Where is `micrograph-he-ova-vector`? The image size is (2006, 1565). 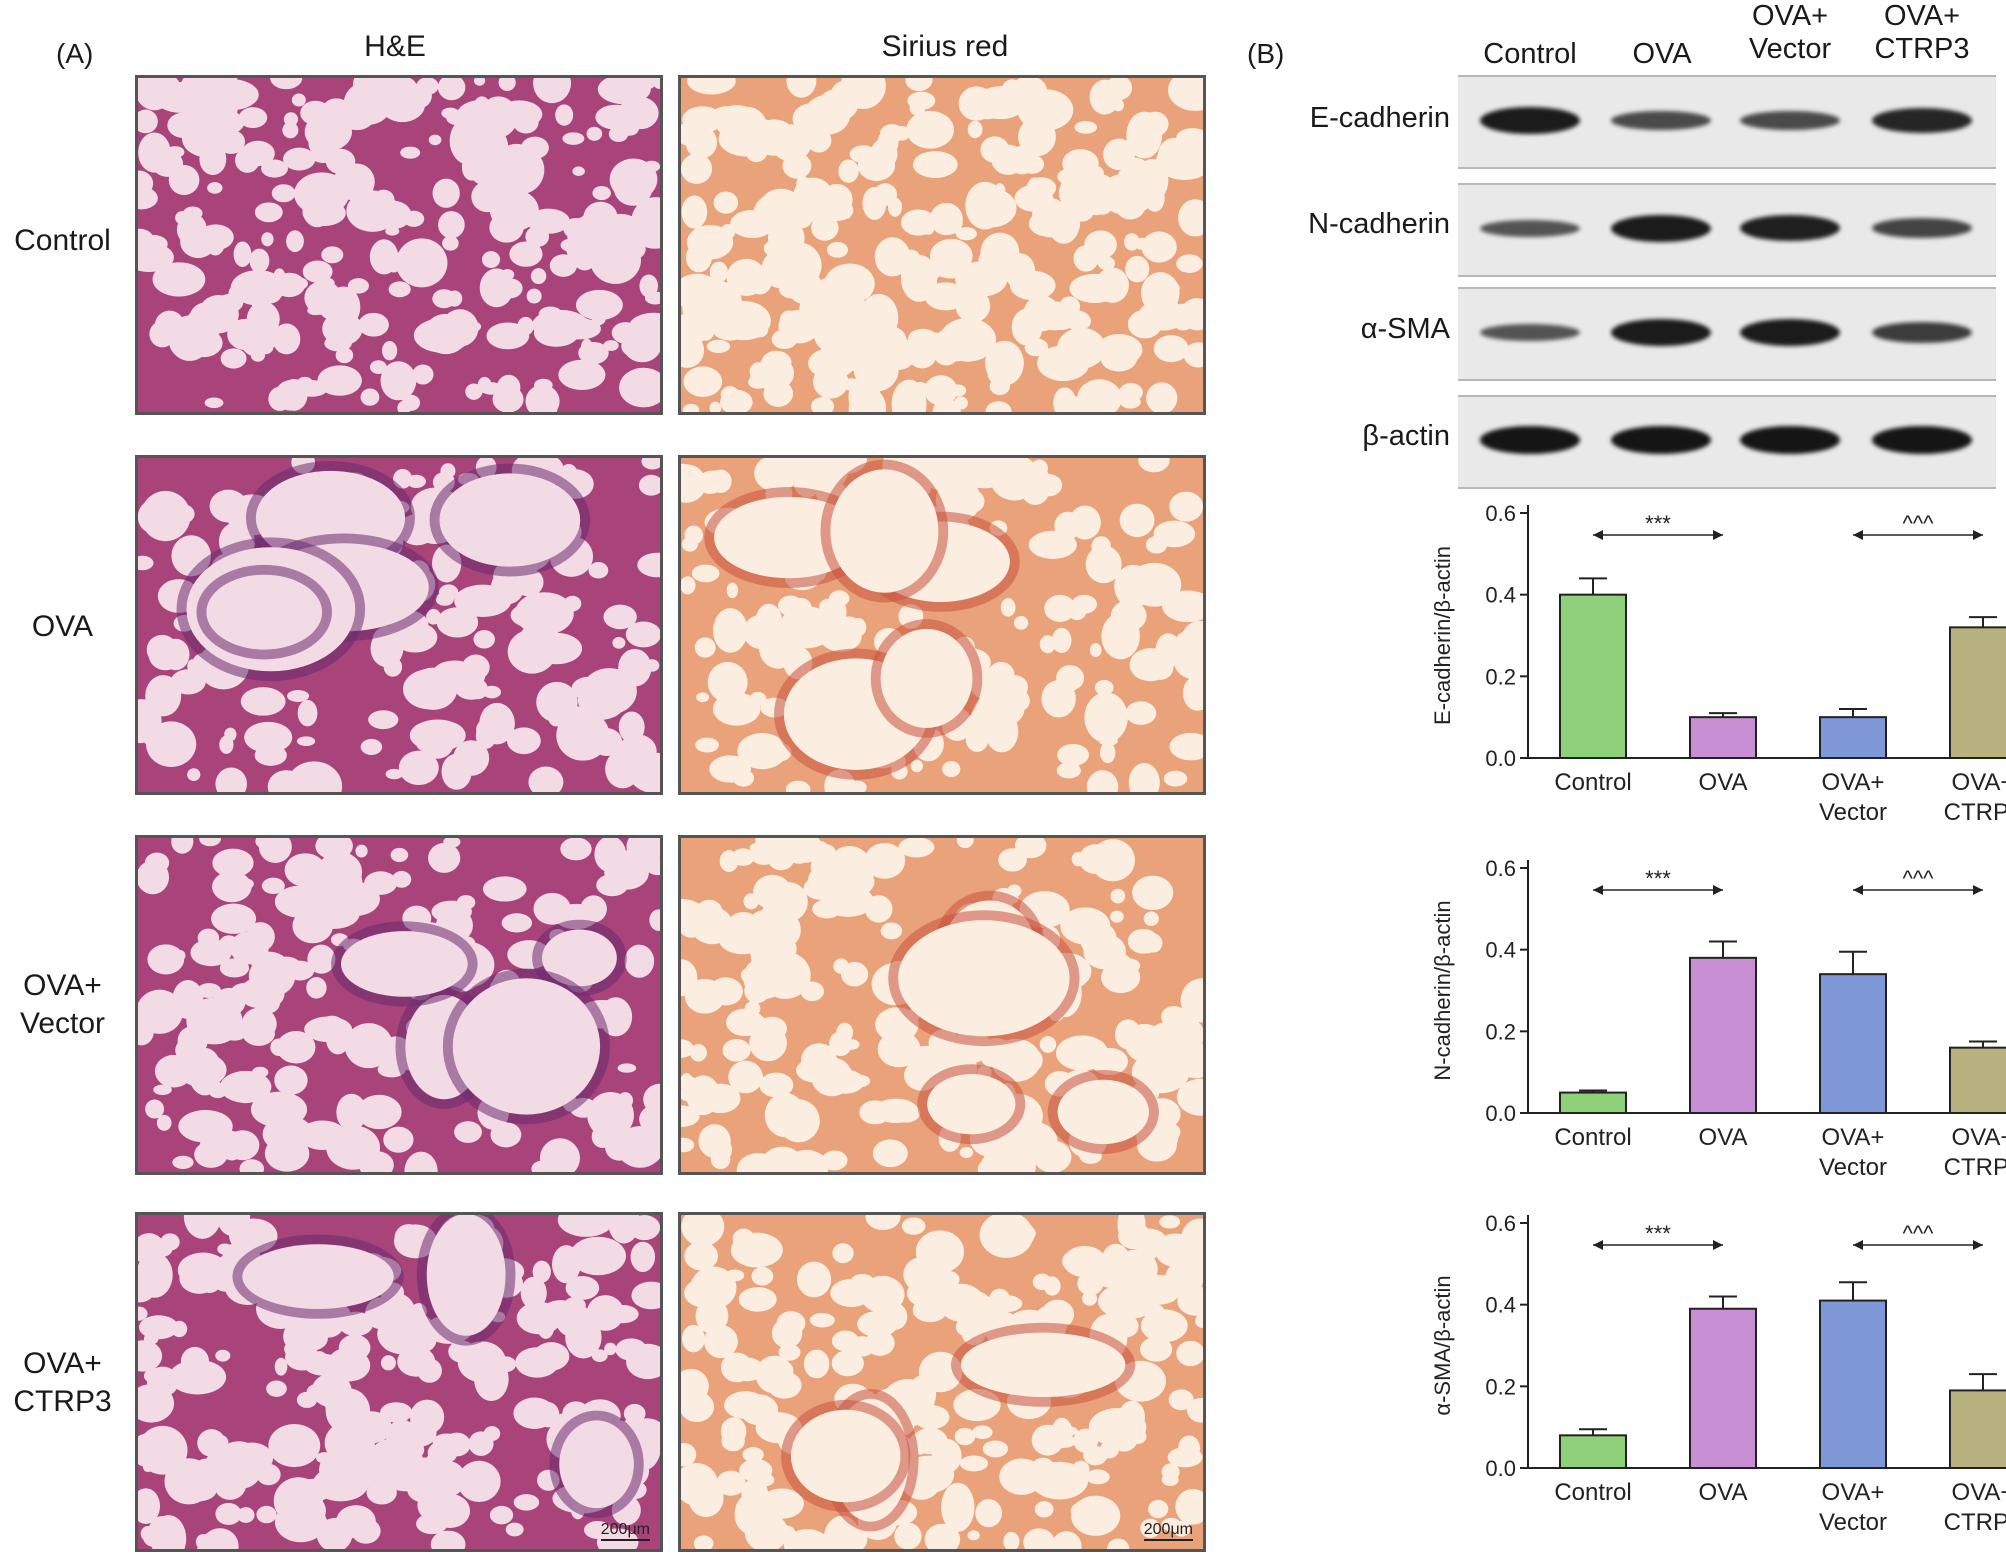 micrograph-he-ova-vector is located at coordinates (399, 1005).